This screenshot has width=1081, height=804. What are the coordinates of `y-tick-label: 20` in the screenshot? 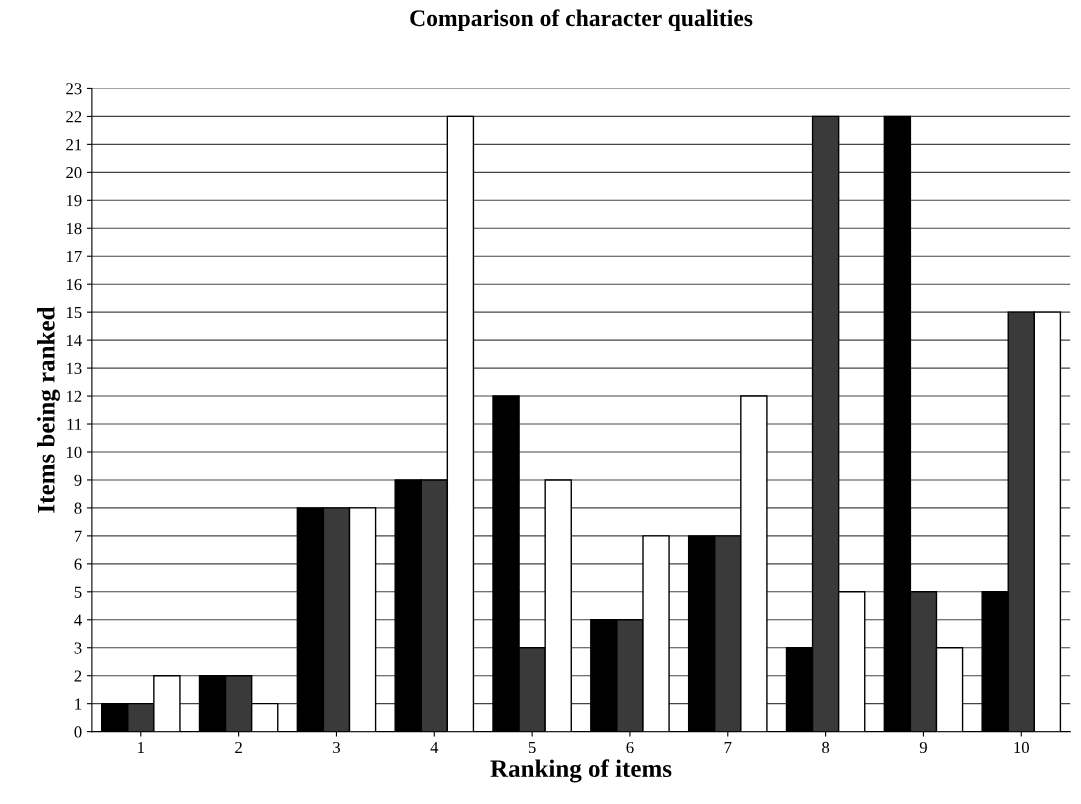 It's located at (74, 173).